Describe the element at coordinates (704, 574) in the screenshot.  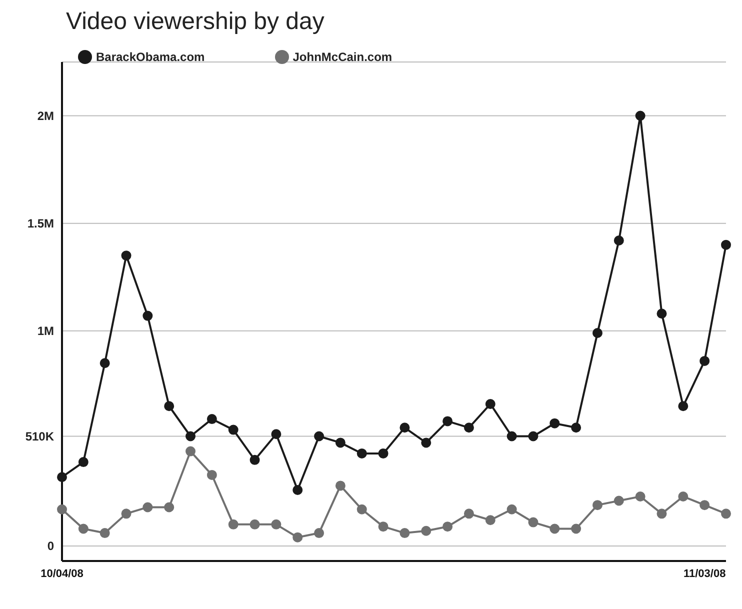
I see `x-tick-label: 11/03/08` at that location.